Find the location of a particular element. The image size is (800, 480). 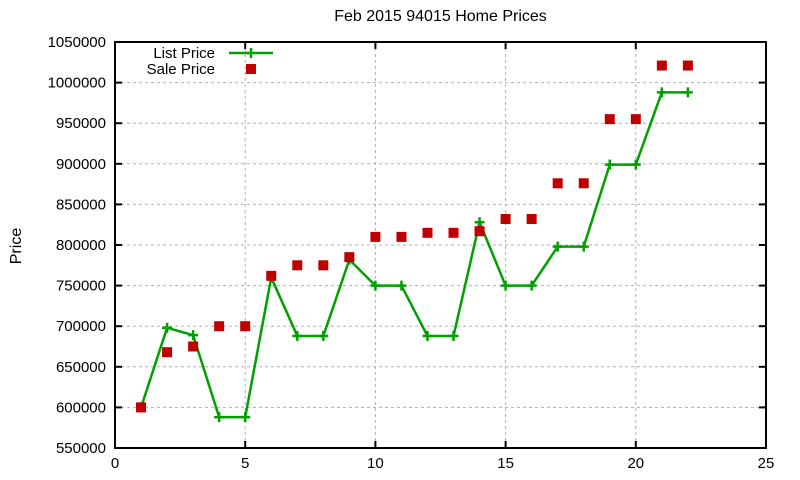

y-tick-label: 750000 is located at coordinates (81, 286).